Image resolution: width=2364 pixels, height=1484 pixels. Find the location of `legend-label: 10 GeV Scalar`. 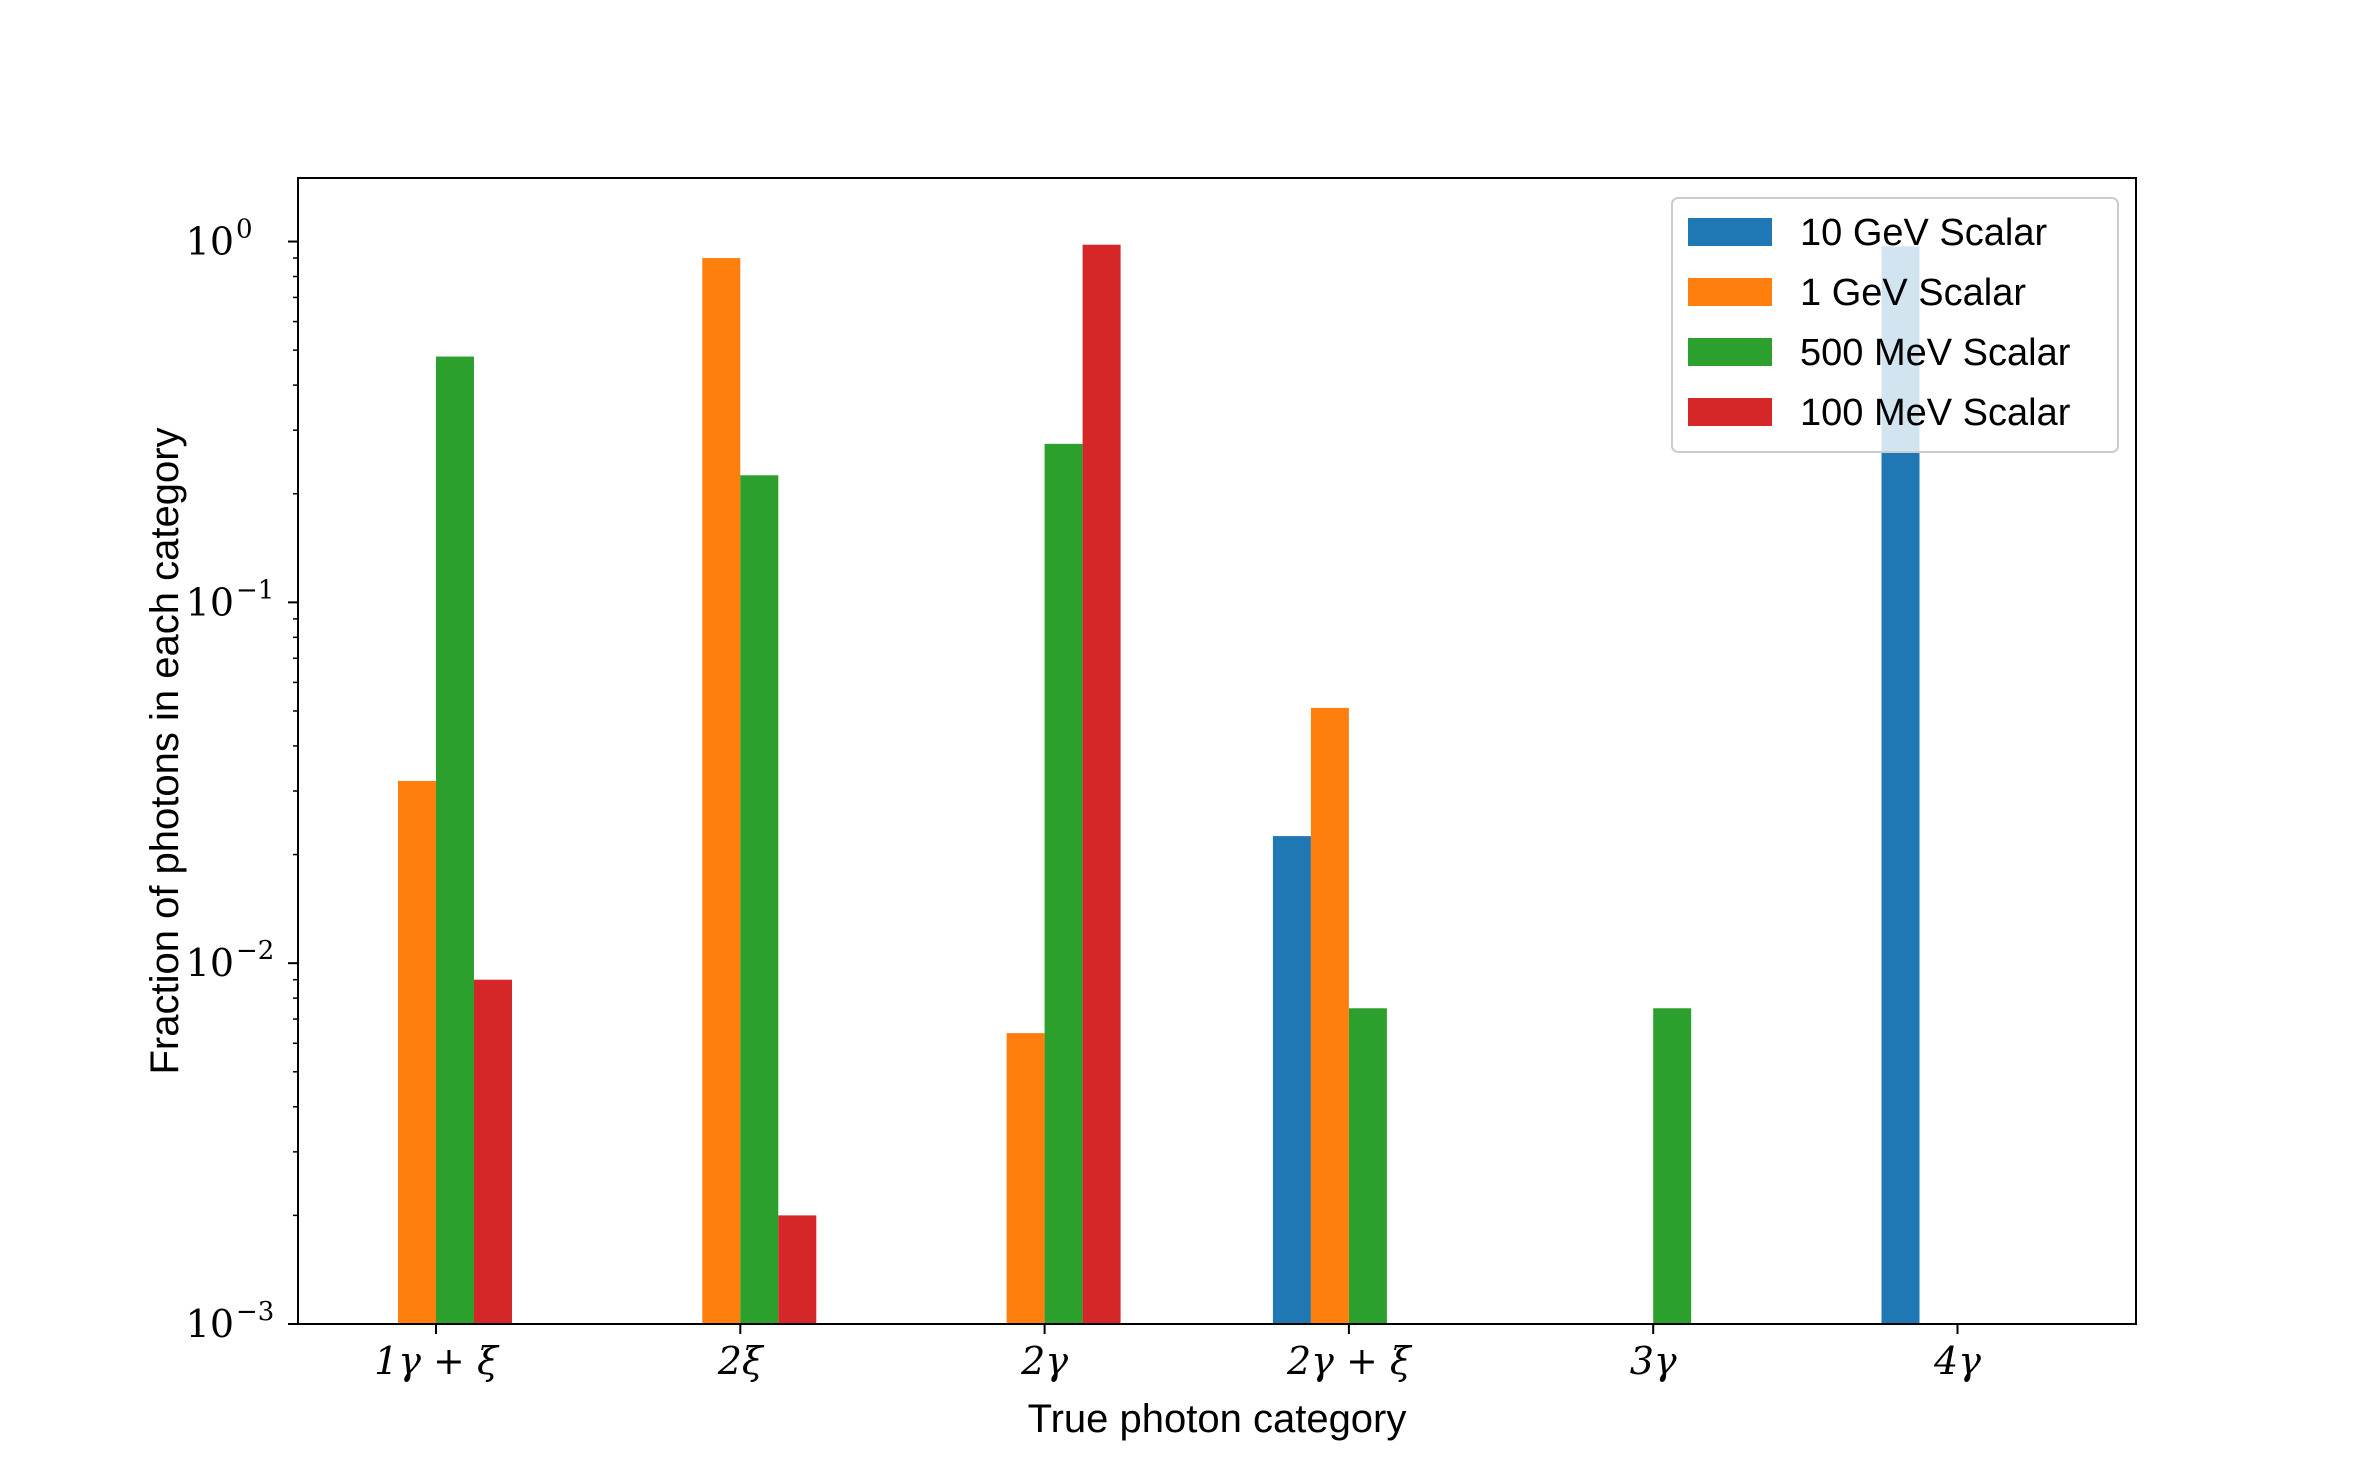

legend-label: 10 GeV Scalar is located at coordinates (1923, 233).